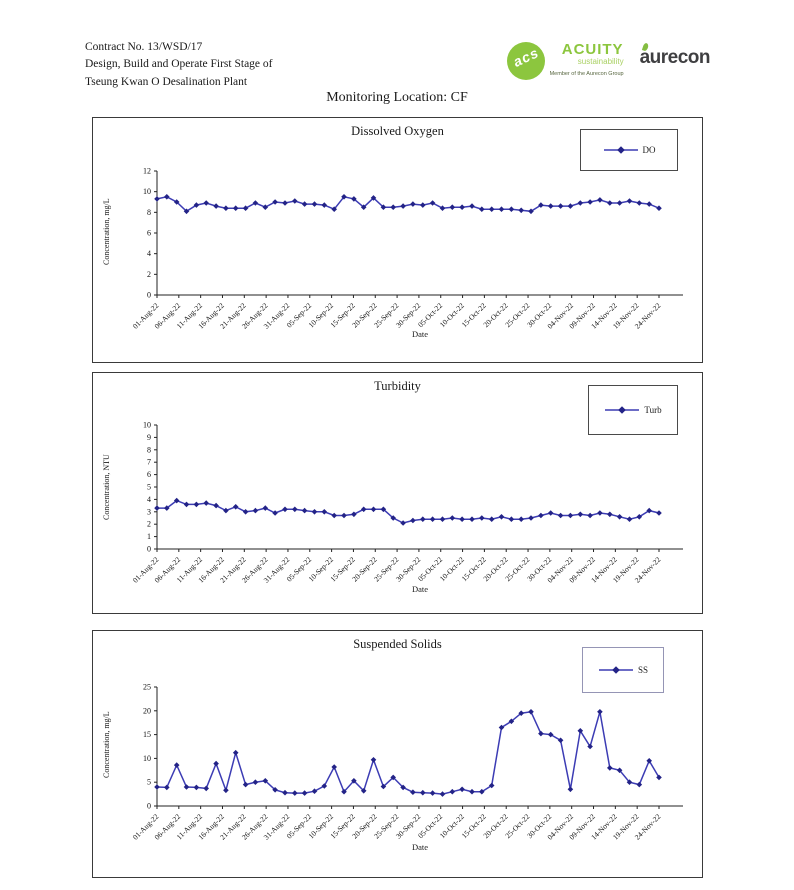  Describe the element at coordinates (649, 150) in the screenshot. I see `legend-label-do: DO` at that location.